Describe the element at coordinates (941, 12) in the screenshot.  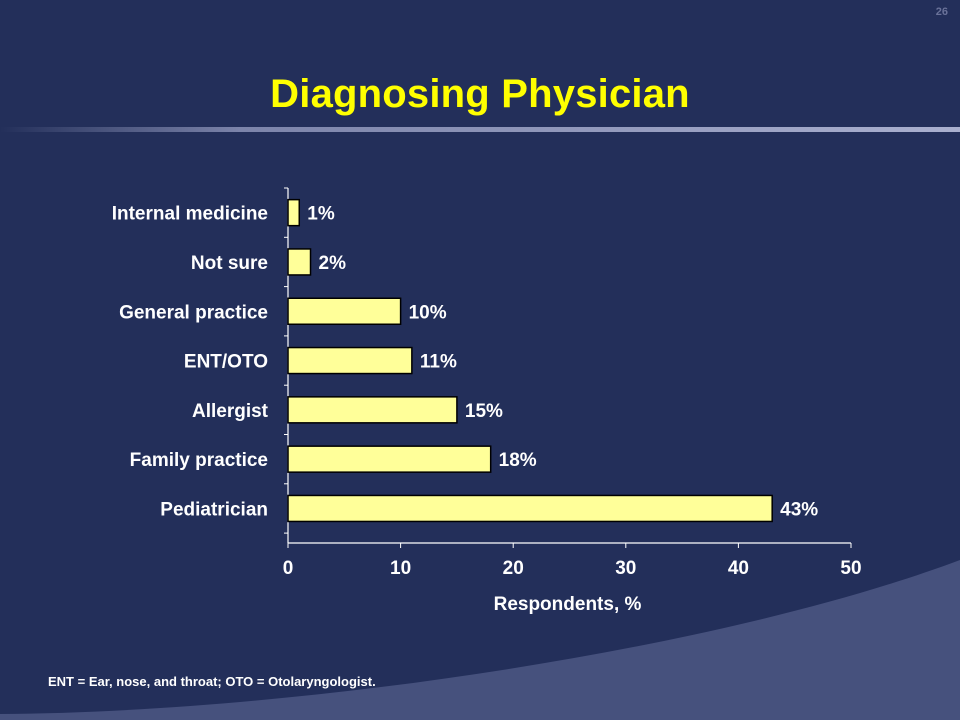
I see `page-number: 26` at that location.